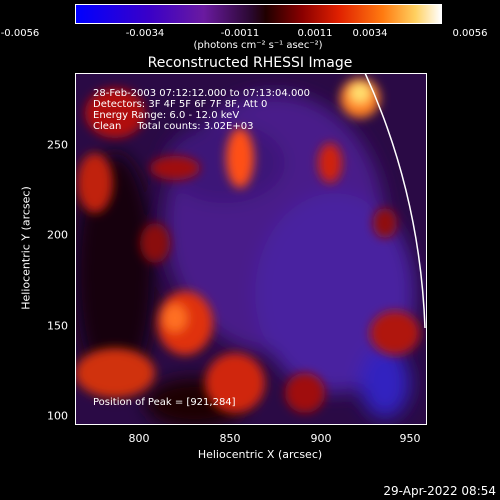 This screenshot has height=500, width=500. Describe the element at coordinates (470, 33) in the screenshot. I see `colorbar-tick: 0.0056` at that location.